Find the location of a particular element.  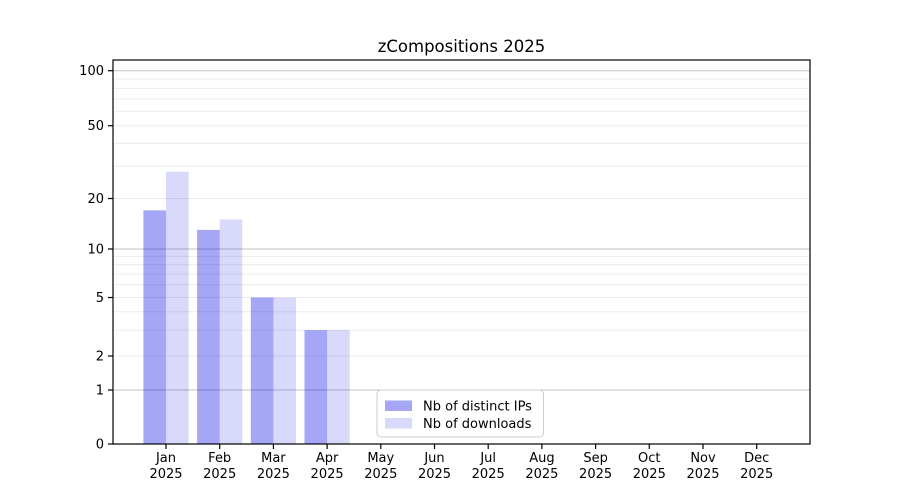

x-tick-label: Apr 2025 is located at coordinates (327, 466).